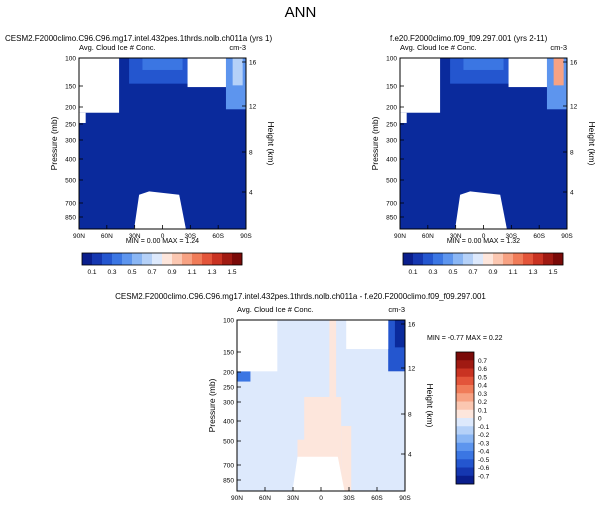 The height and width of the screenshot is (505, 601). What do you see at coordinates (349, 498) in the screenshot?
I see `x-tick-label: 30S` at bounding box center [349, 498].